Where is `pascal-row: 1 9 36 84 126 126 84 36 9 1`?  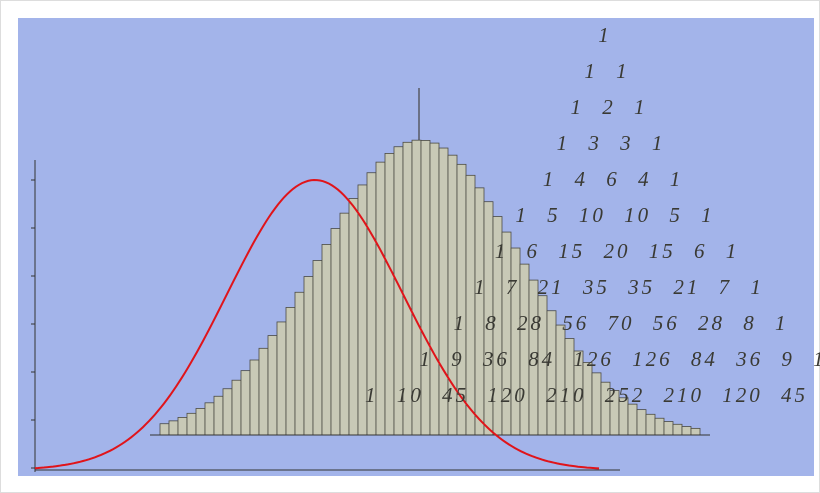
pascal-row: 1 9 36 84 126 126 84 36 9 1 is located at coordinates (619, 359).